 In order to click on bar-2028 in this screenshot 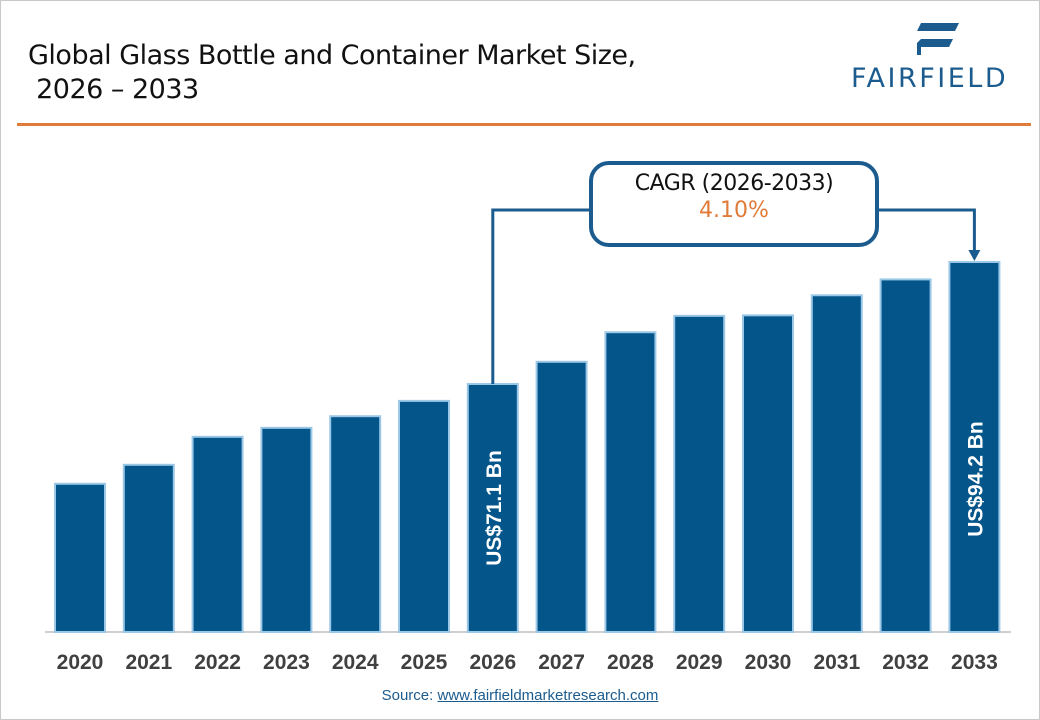, I will do `click(630, 482)`.